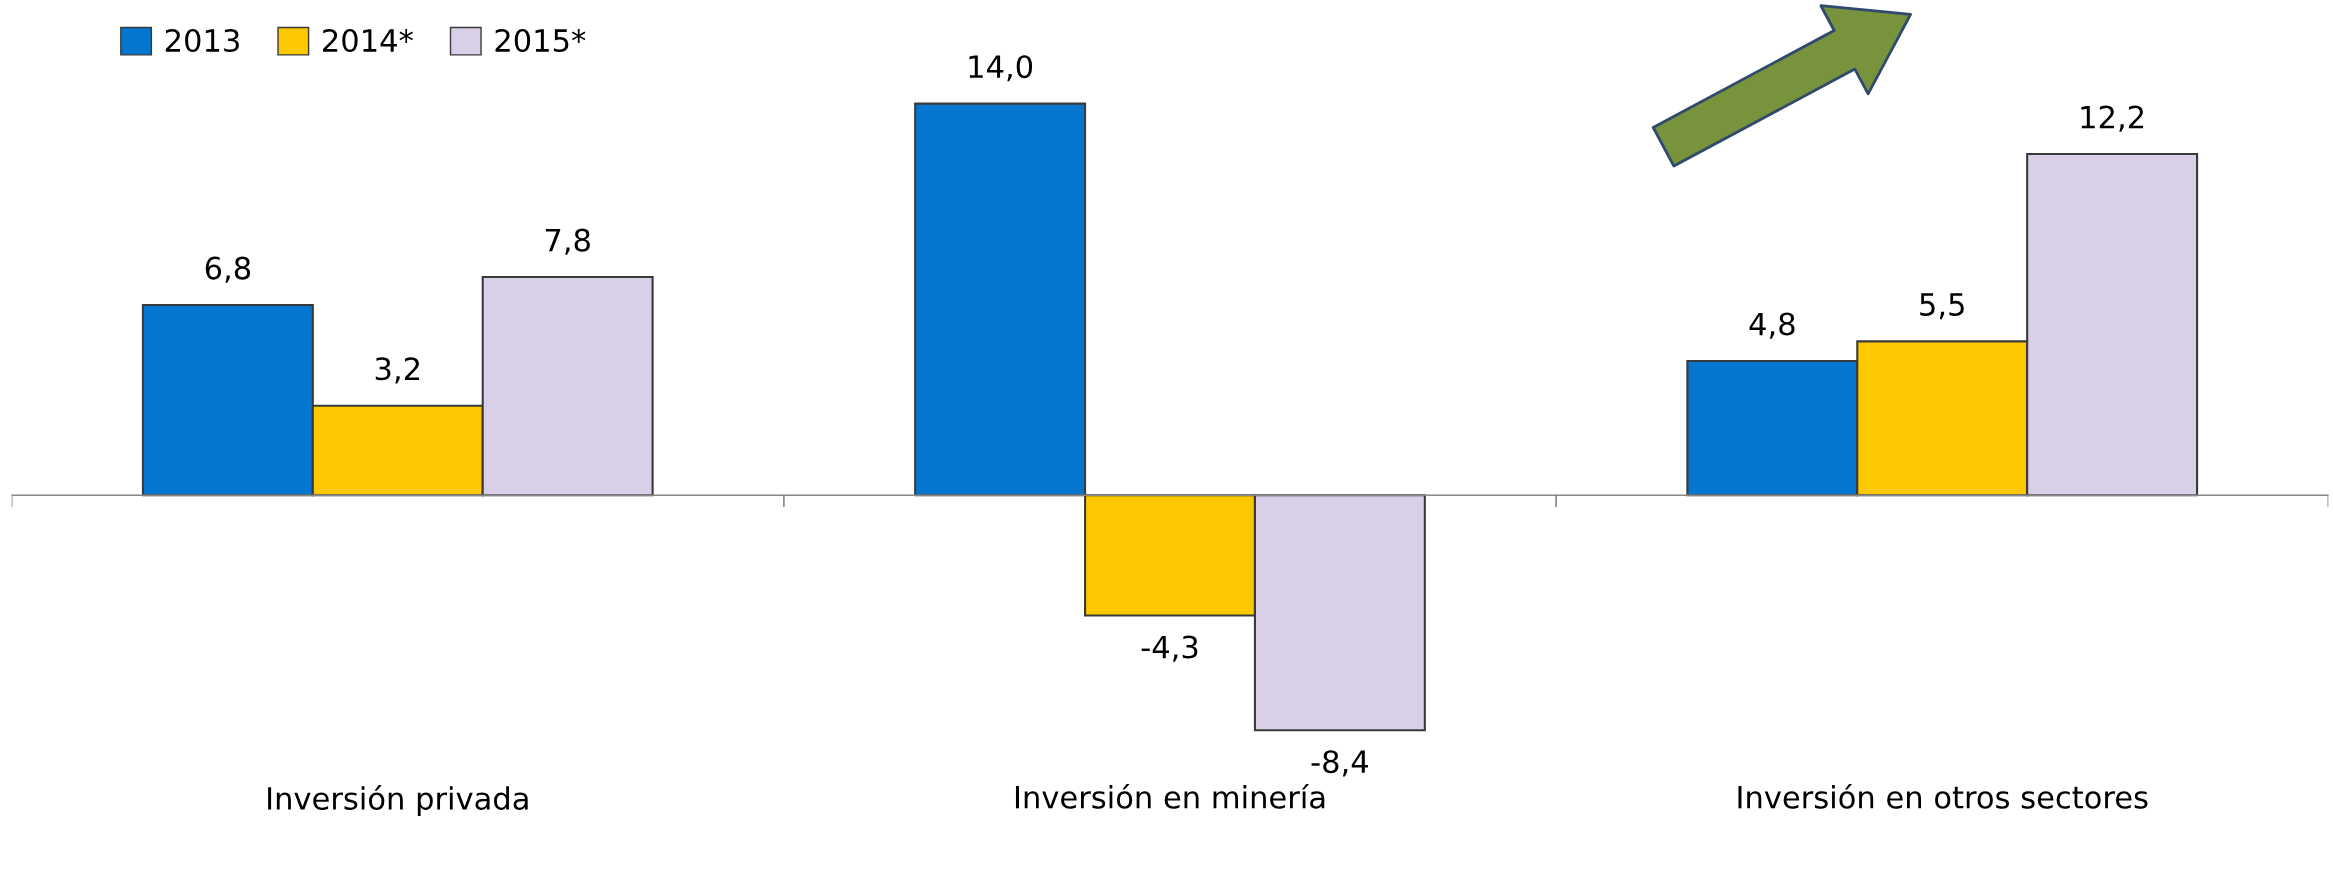 Image resolution: width=2333 pixels, height=871 pixels. What do you see at coordinates (1001, 68) in the screenshot?
I see `data-label: 14,0` at bounding box center [1001, 68].